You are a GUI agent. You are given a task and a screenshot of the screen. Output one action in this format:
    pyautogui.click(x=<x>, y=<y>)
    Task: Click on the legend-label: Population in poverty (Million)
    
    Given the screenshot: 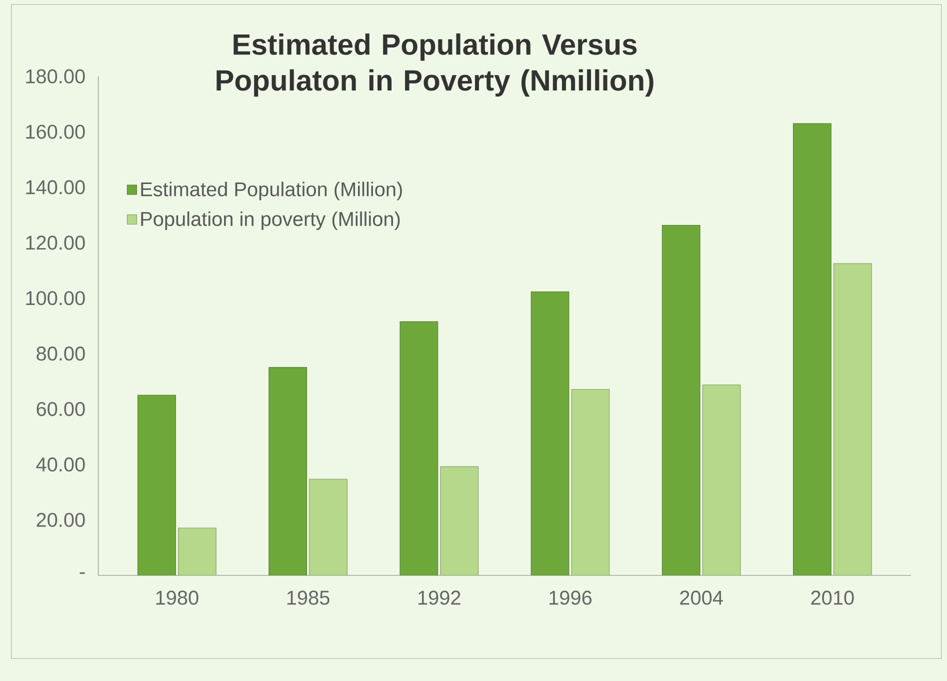 What is the action you would take?
    pyautogui.click(x=270, y=220)
    